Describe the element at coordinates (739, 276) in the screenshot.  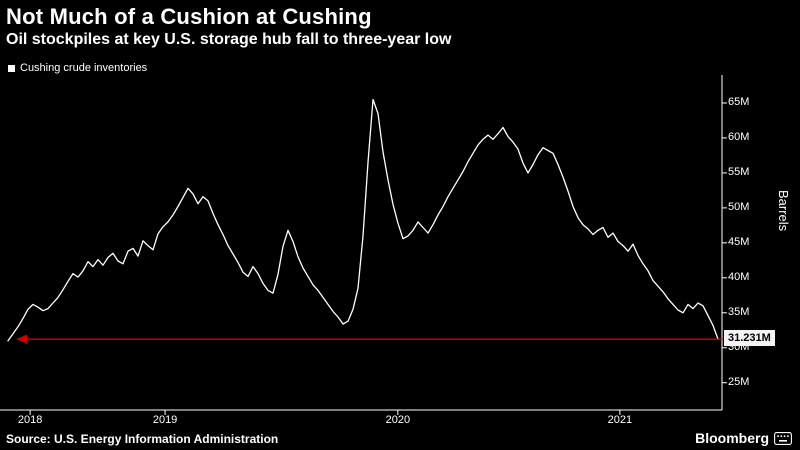
I see `y-axis-tick-label: 40M` at that location.